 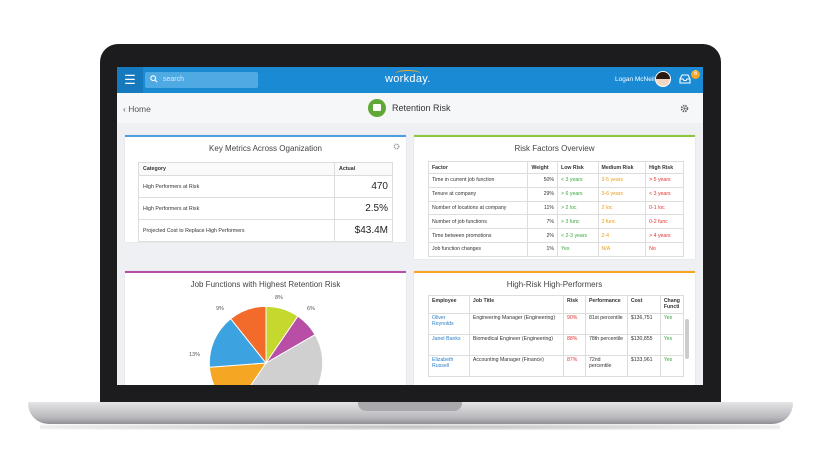 I want to click on employee-link: Janet Banks, so click(x=449, y=345).